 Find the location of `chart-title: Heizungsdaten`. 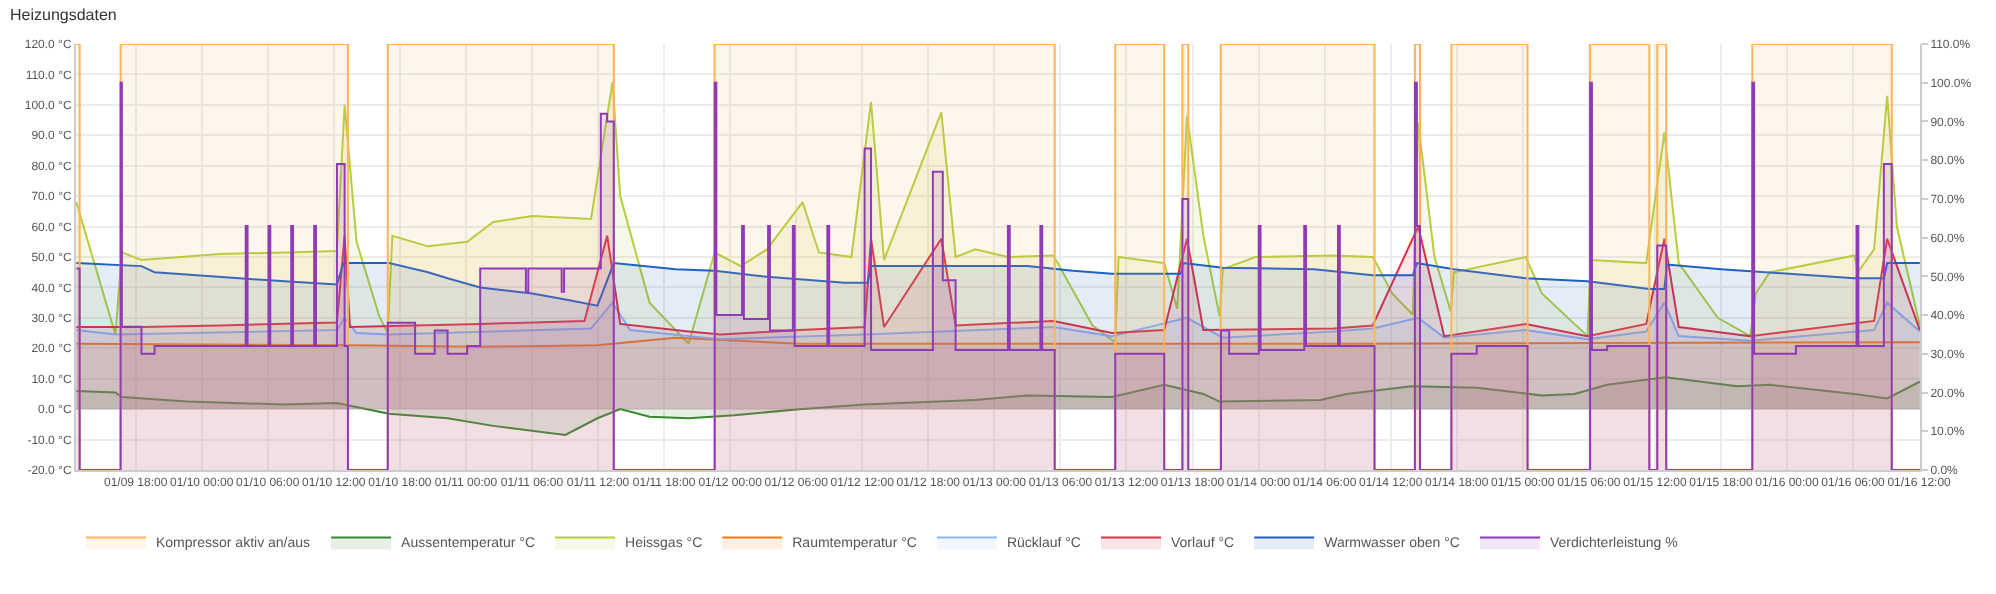

chart-title: Heizungsdaten is located at coordinates (63, 15).